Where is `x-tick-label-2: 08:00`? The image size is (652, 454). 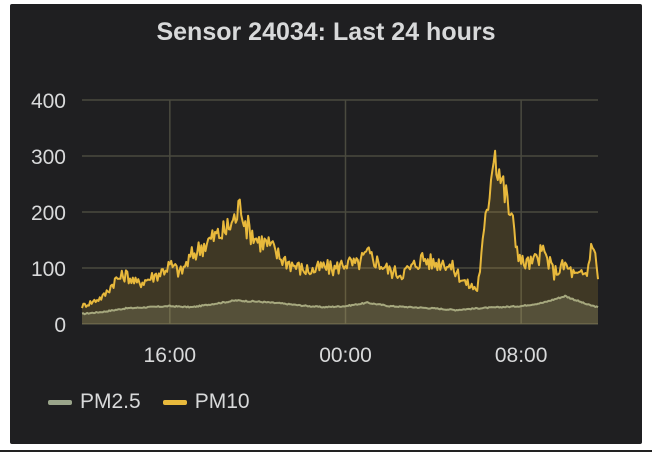
x-tick-label-2: 08:00 is located at coordinates (521, 355).